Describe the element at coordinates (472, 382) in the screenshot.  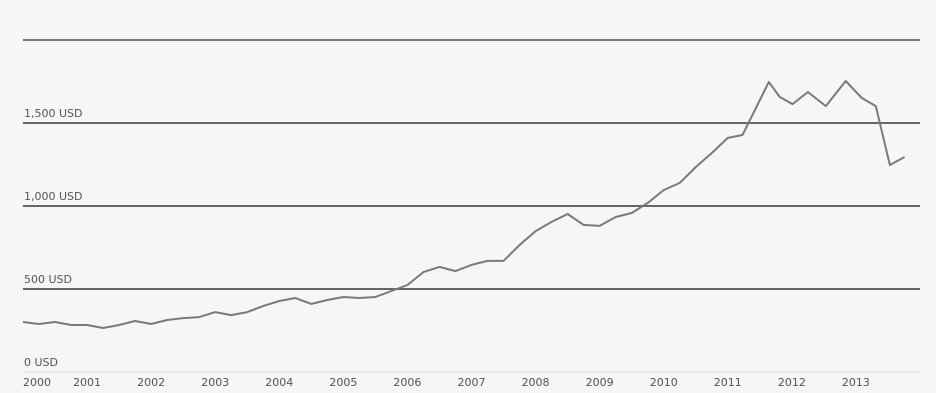
I see `x-tick-label: 2007` at that location.